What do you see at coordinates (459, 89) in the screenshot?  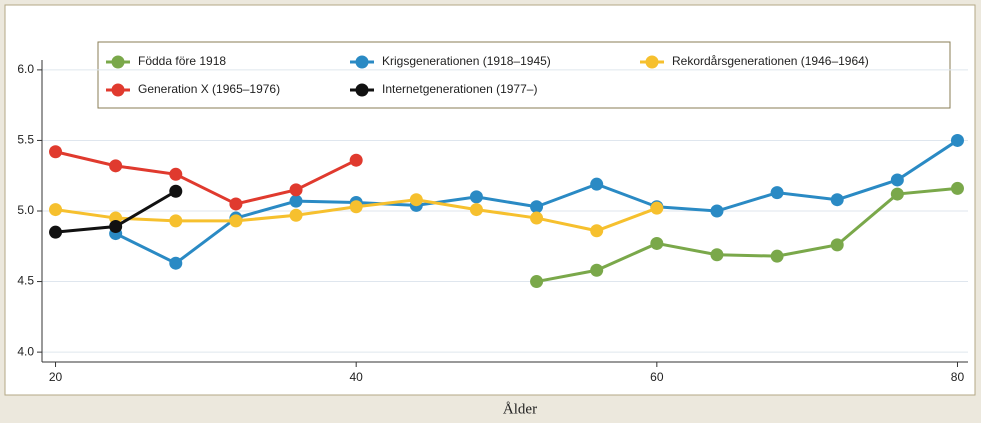 I see `legend-label: Internetgenerationen (1977–)` at bounding box center [459, 89].